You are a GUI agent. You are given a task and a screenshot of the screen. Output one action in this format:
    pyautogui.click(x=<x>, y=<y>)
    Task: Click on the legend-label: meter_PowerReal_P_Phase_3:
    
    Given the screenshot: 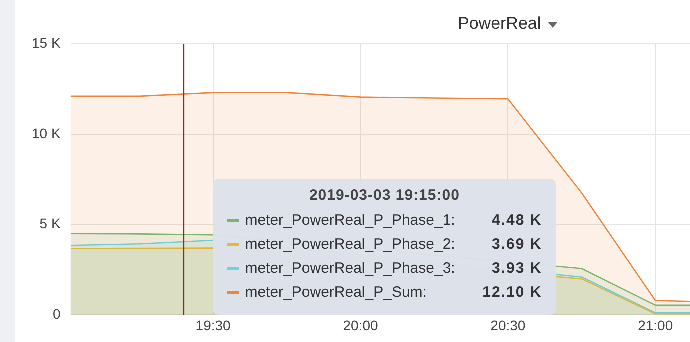 What is the action you would take?
    pyautogui.click(x=350, y=268)
    